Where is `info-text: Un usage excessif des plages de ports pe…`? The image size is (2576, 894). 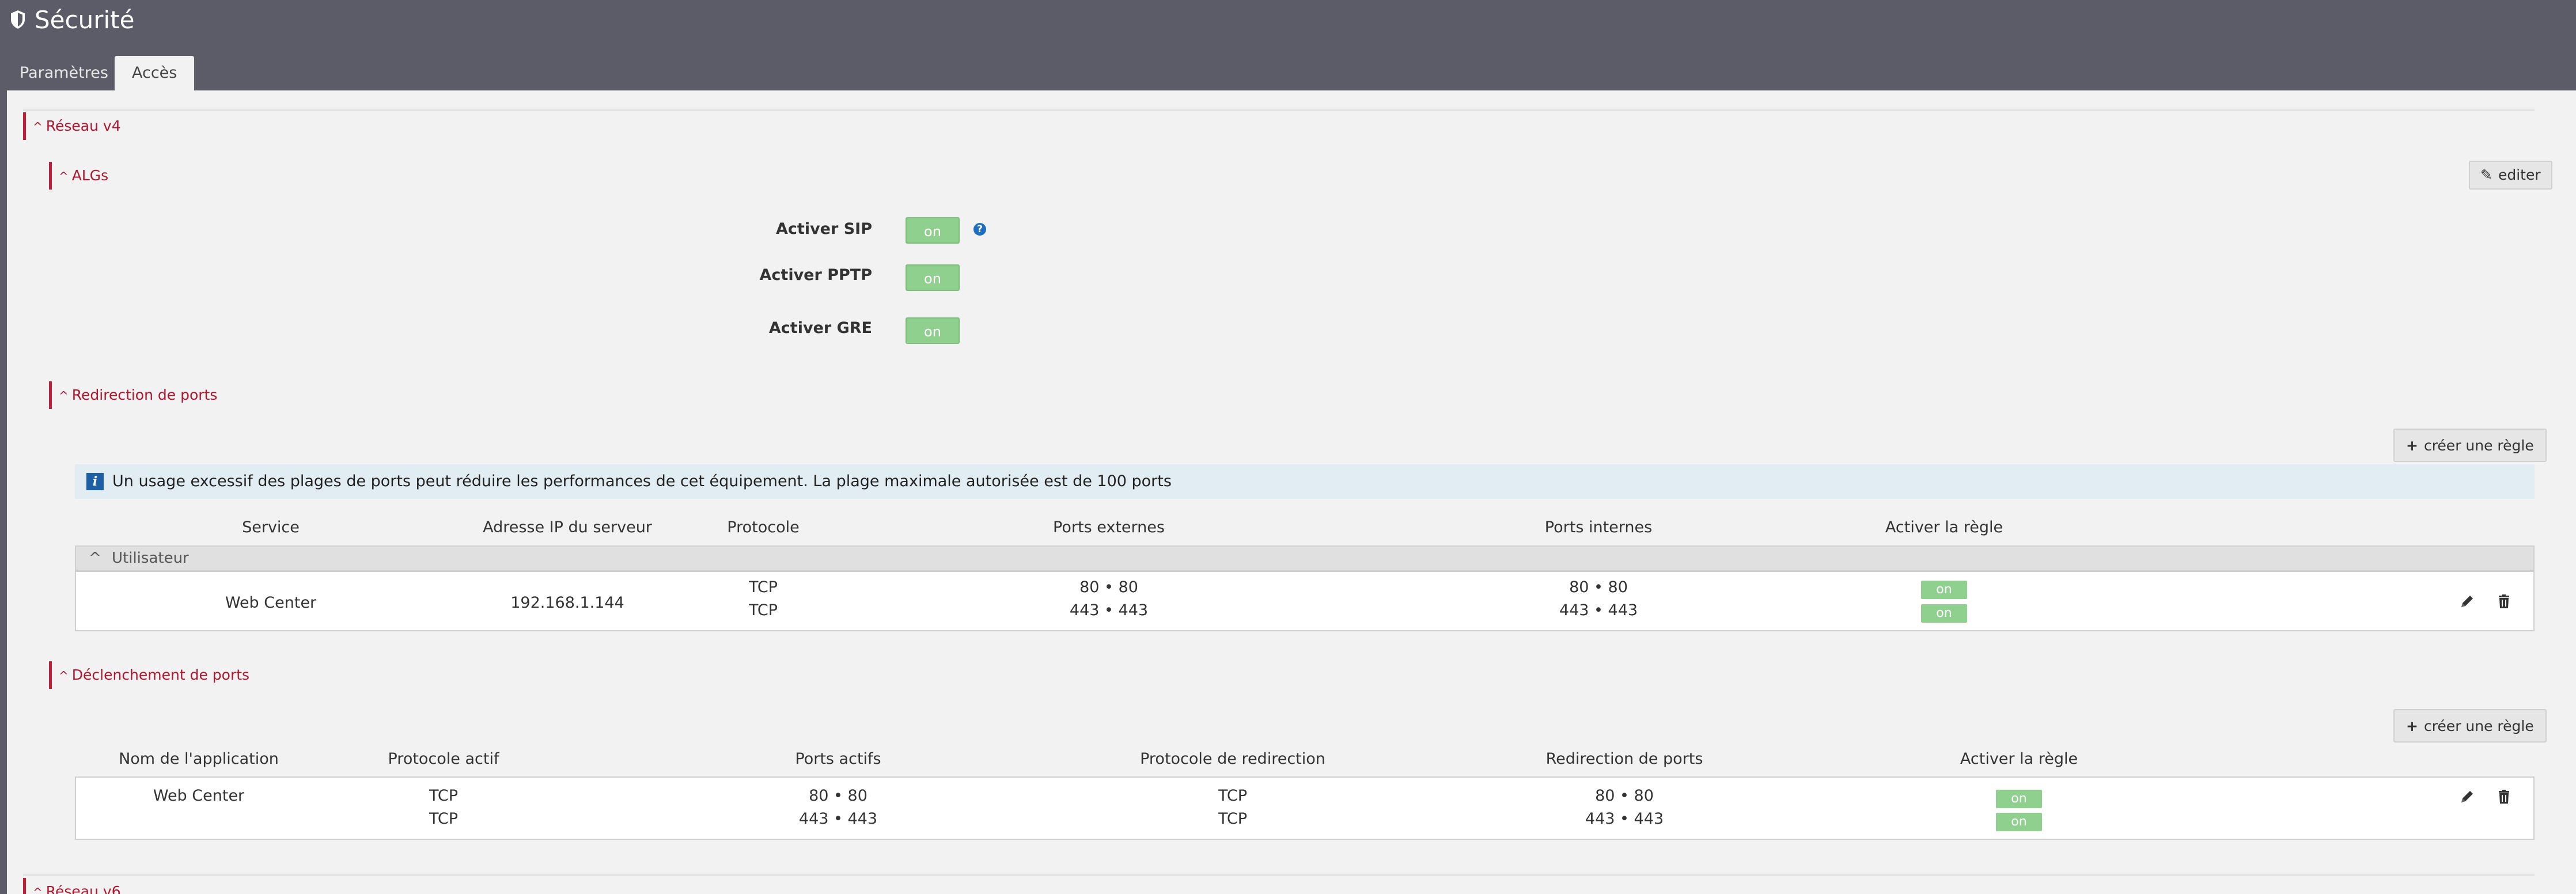 info-text: Un usage excessif des plages de ports pe… is located at coordinates (642, 481).